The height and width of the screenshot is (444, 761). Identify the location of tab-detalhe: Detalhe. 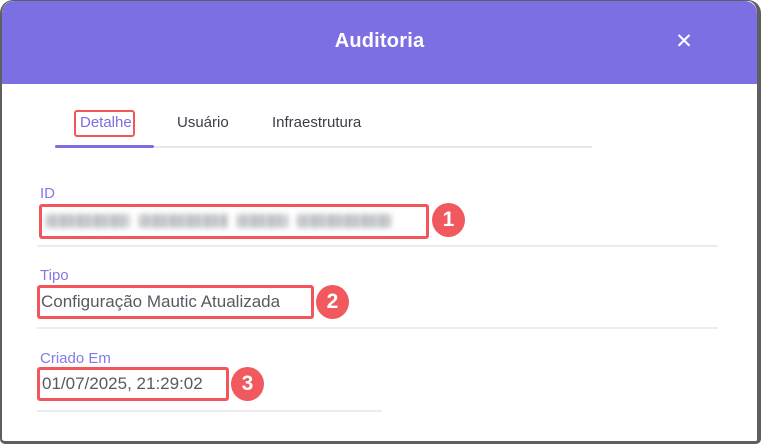
(106, 122).